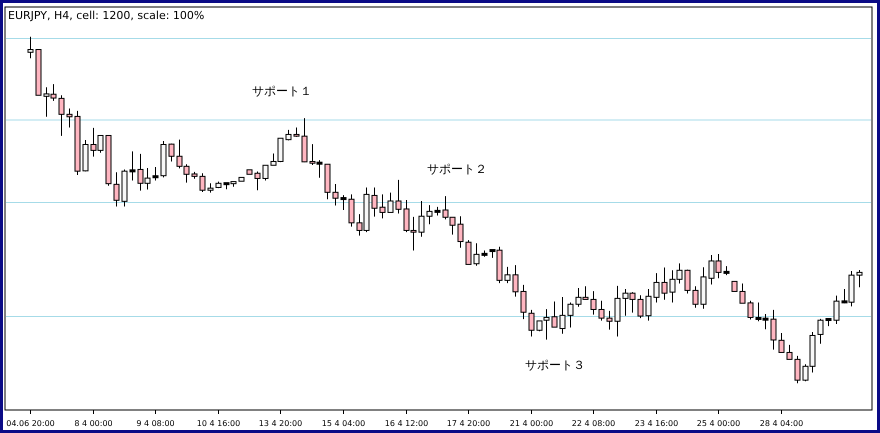 The height and width of the screenshot is (433, 880). What do you see at coordinates (468, 423) in the screenshot?
I see `x-tick-label: 17 4 20:00` at bounding box center [468, 423].